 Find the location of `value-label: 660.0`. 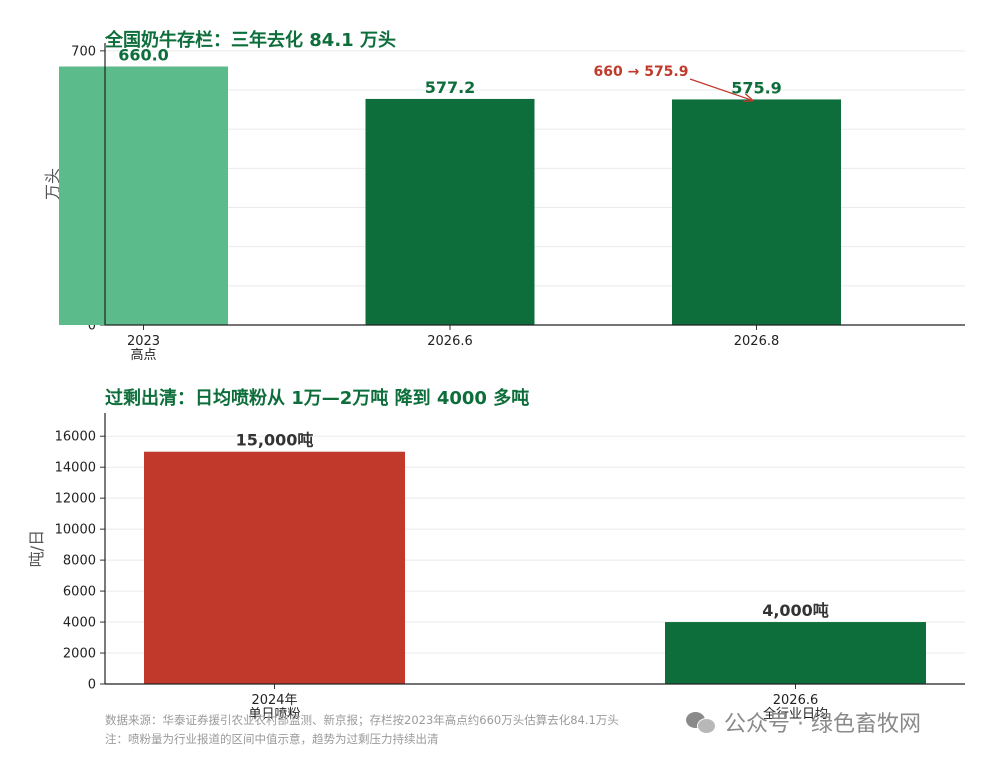

value-label: 660.0 is located at coordinates (143, 55).